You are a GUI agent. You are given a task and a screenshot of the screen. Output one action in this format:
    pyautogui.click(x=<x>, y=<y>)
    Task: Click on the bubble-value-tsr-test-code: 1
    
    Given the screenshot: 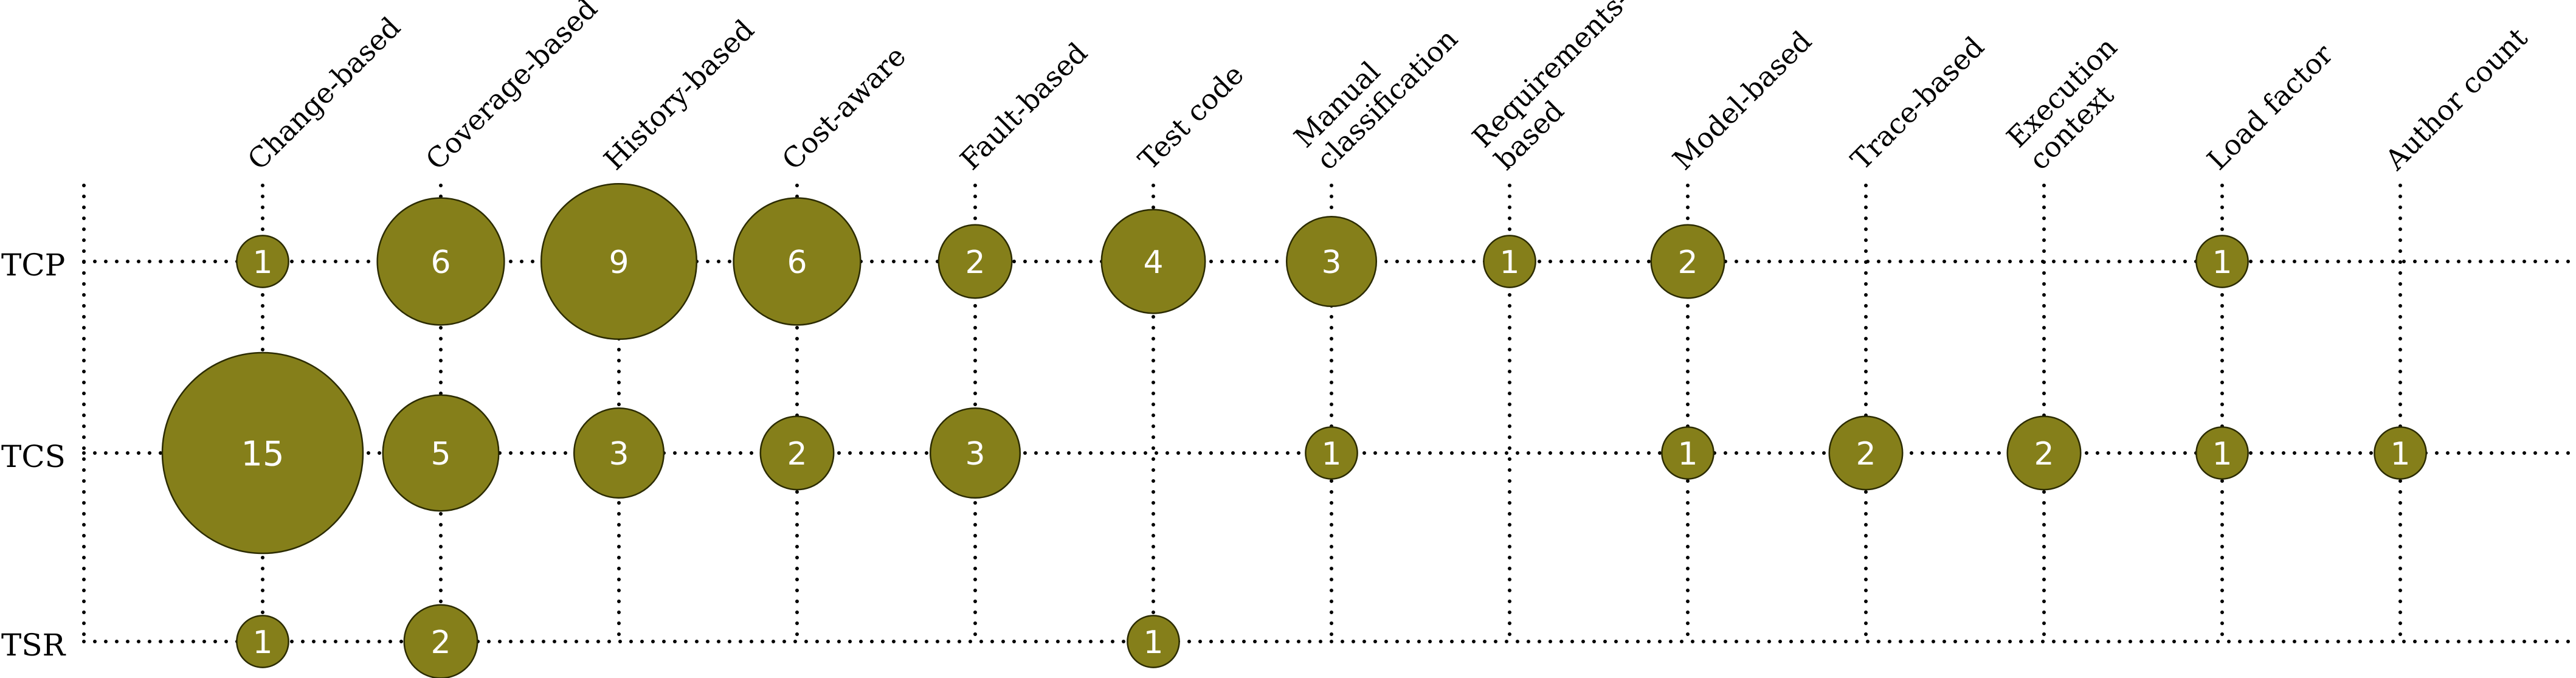 What is the action you would take?
    pyautogui.click(x=1153, y=642)
    